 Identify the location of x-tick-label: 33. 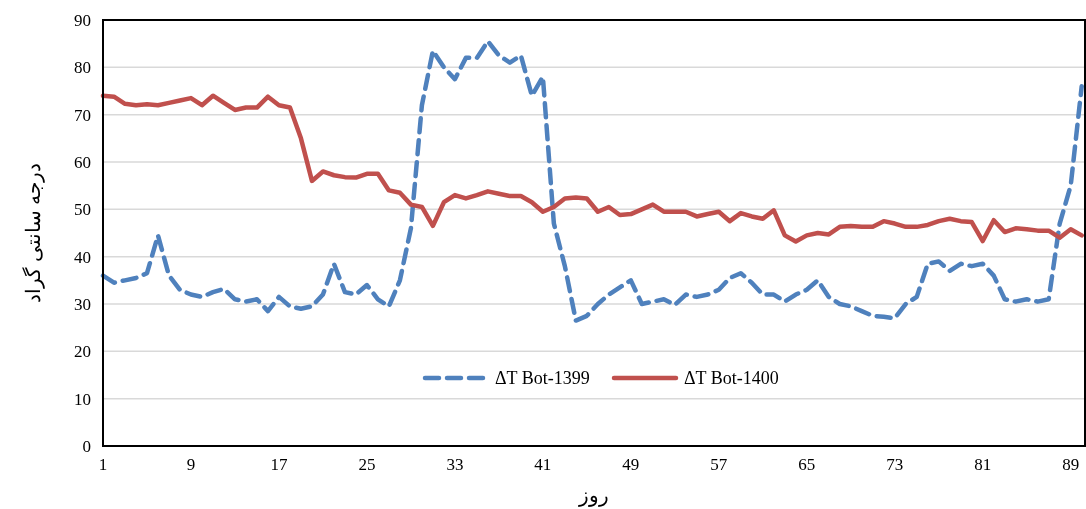
(455, 464).